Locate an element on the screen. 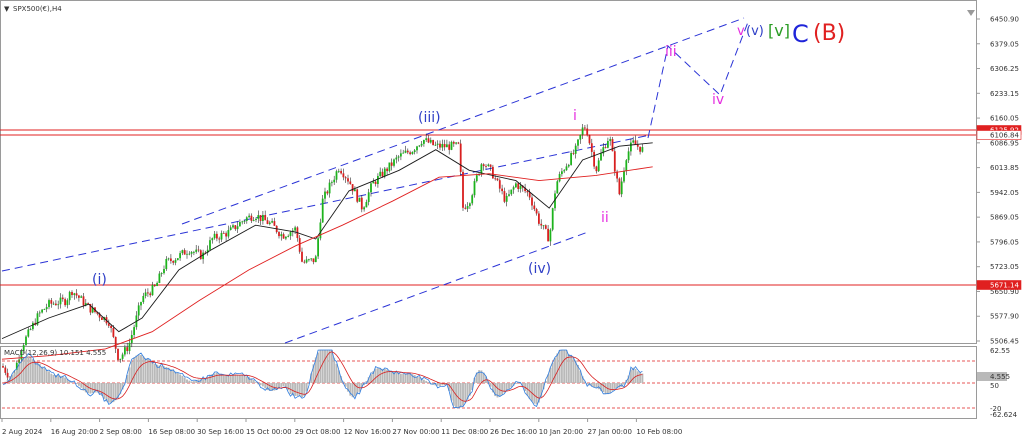 Image resolution: width=1024 pixels, height=445 pixels. time-tick-label: 10 Feb 08:00 is located at coordinates (659, 432).